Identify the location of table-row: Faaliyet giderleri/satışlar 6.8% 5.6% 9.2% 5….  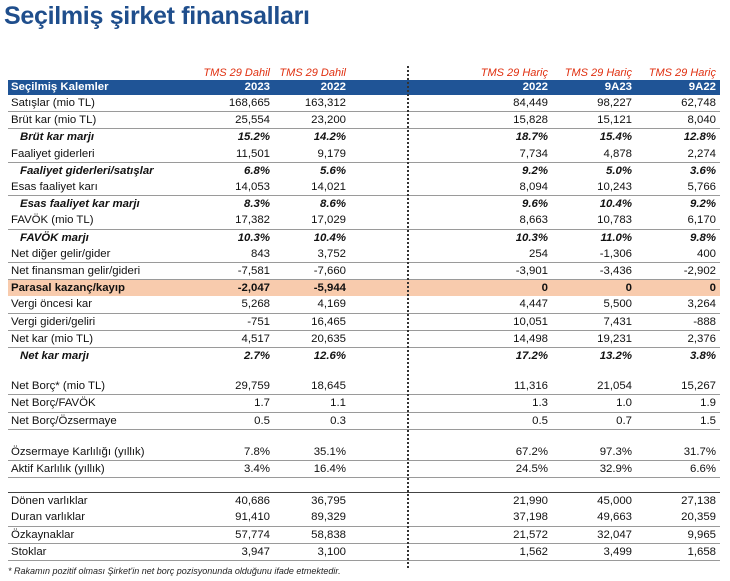
(364, 170).